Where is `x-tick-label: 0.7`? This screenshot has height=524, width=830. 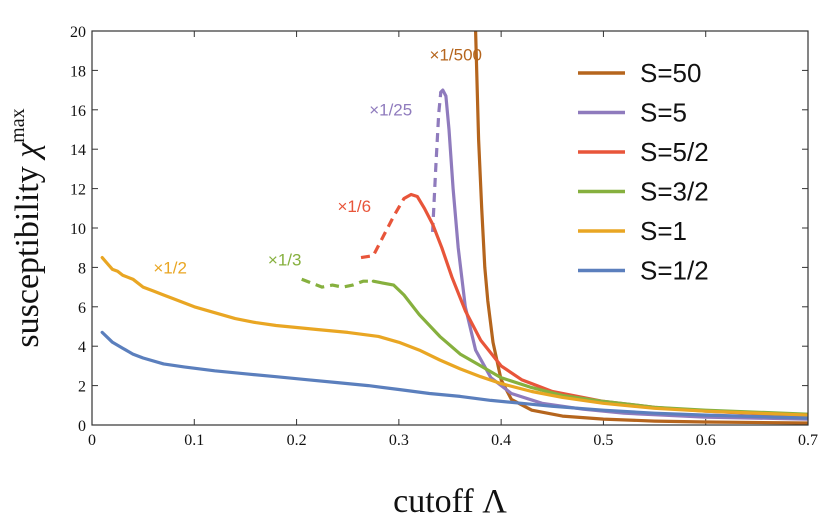 x-tick-label: 0.7 is located at coordinates (808, 440).